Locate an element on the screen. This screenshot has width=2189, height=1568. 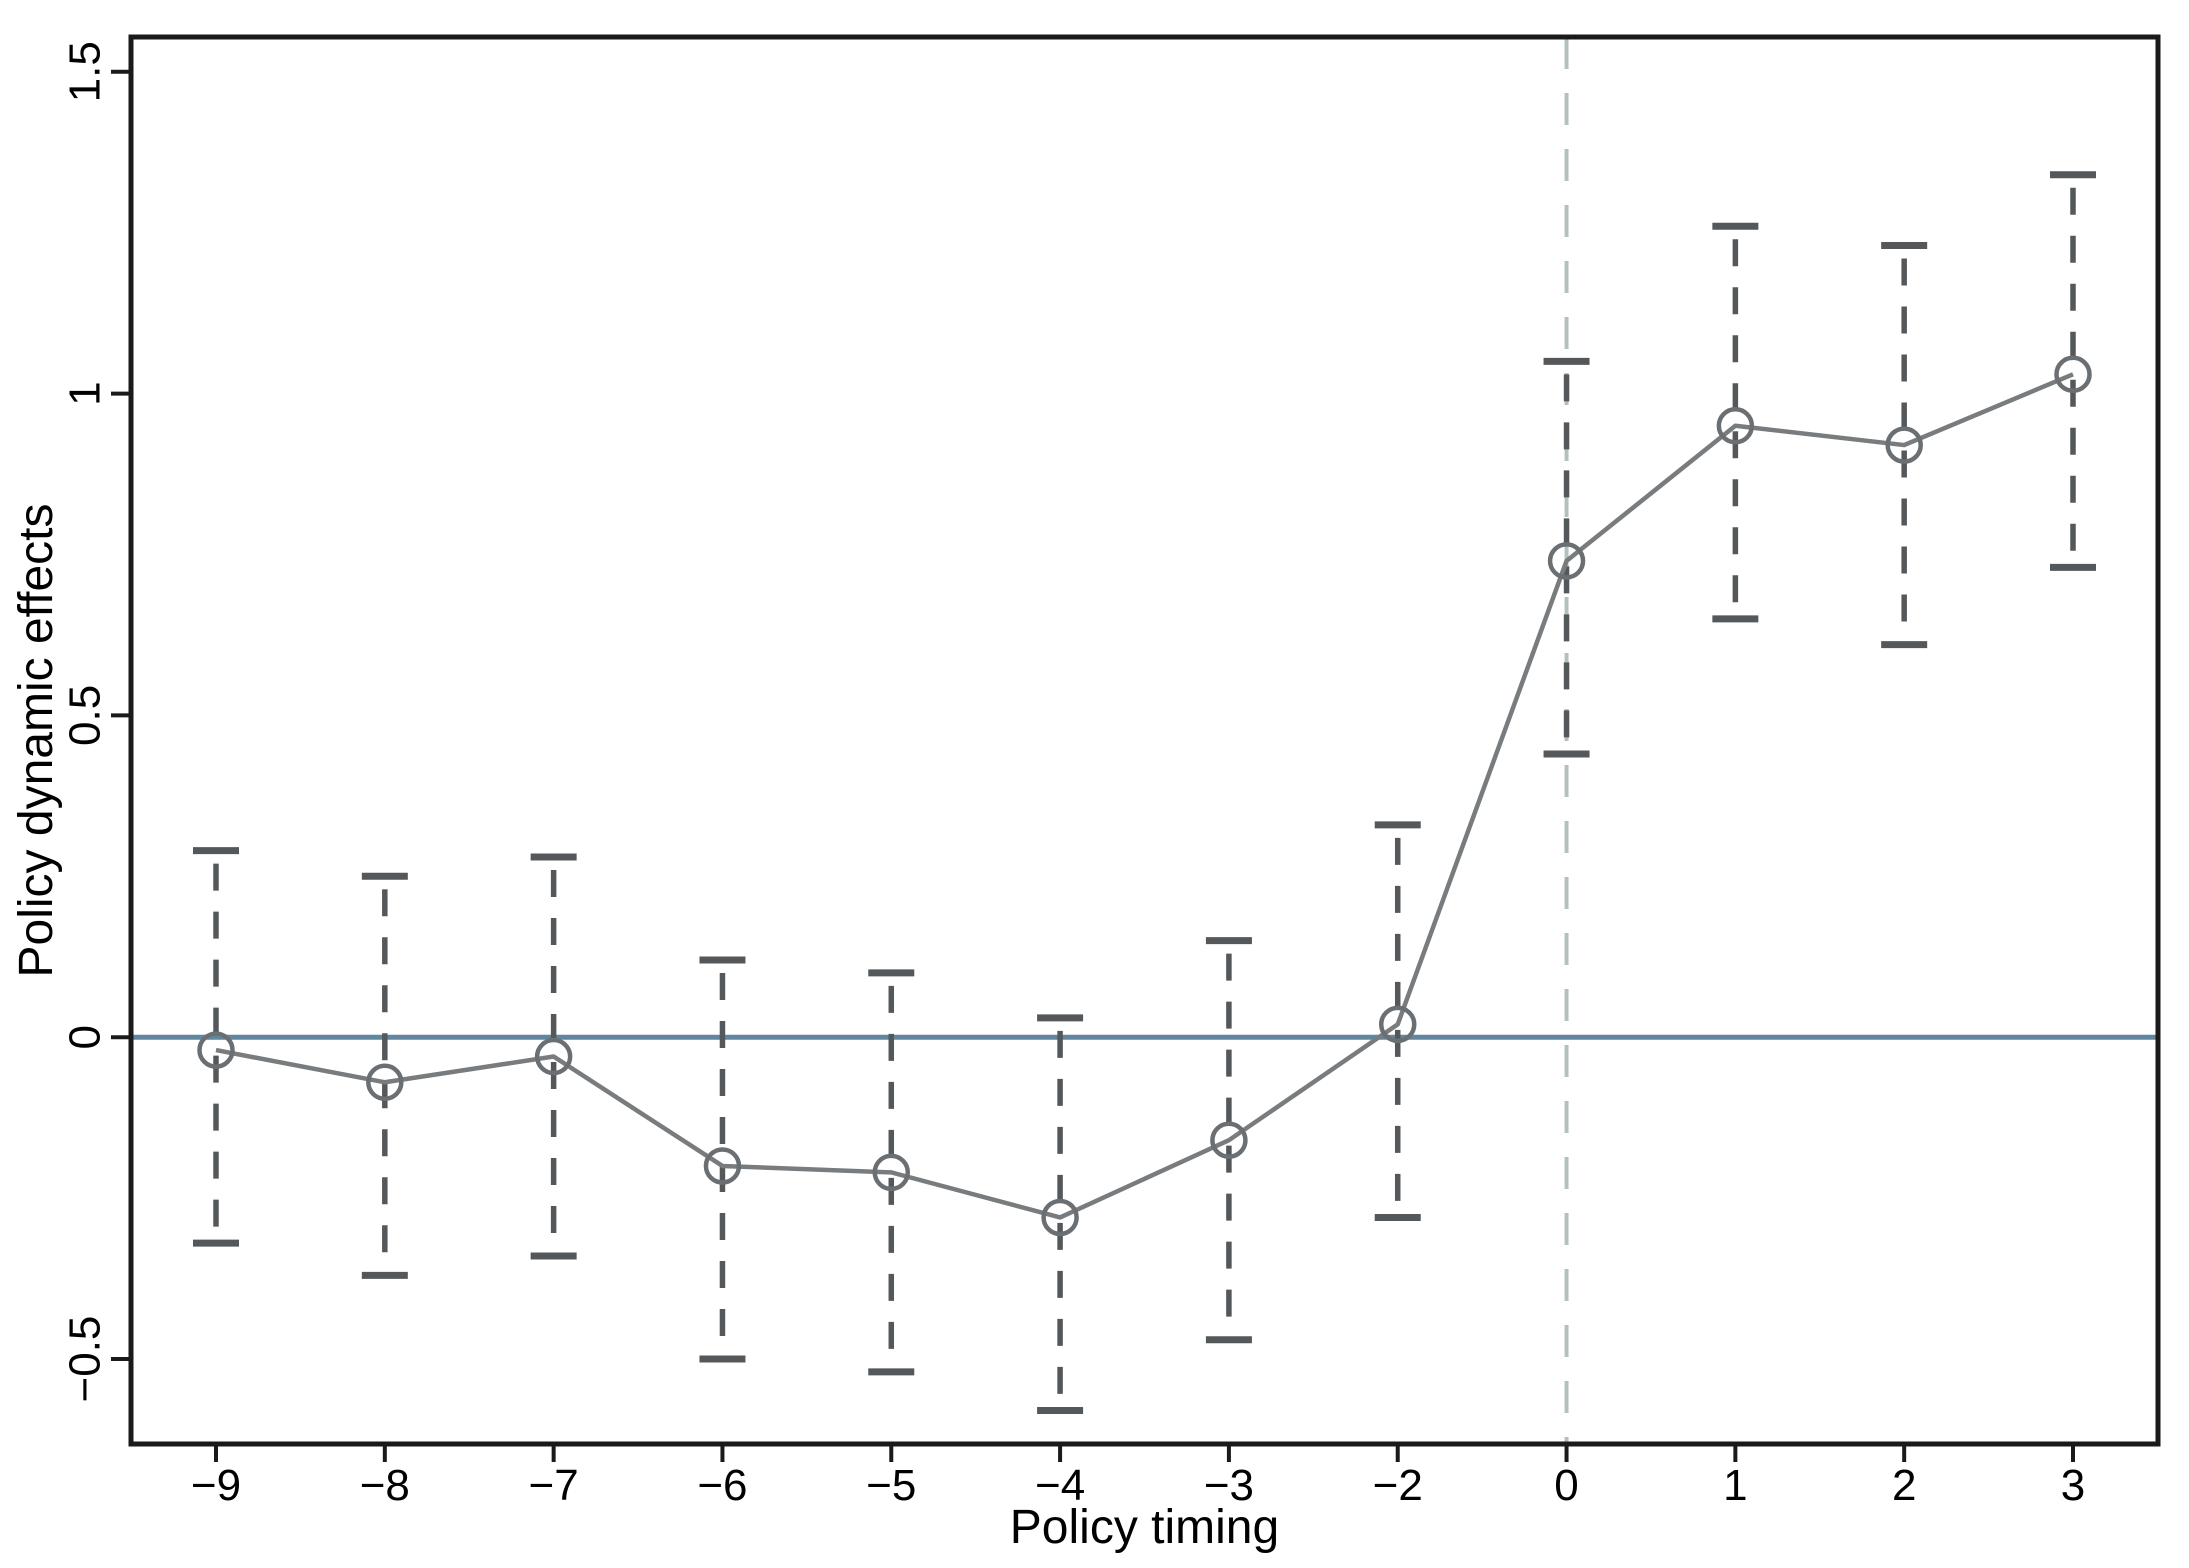
y-axis-title: Policy dynamic effects is located at coordinates (36, 741).